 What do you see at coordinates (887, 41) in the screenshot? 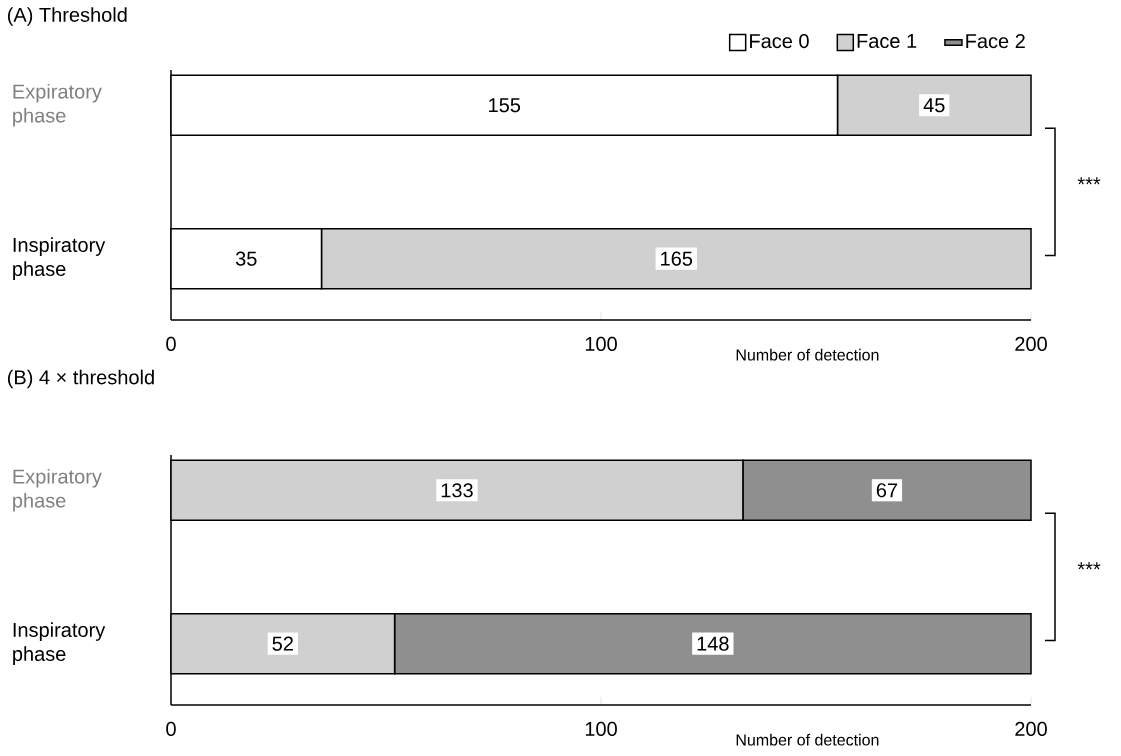
I see `legend-label: Face 1` at bounding box center [887, 41].